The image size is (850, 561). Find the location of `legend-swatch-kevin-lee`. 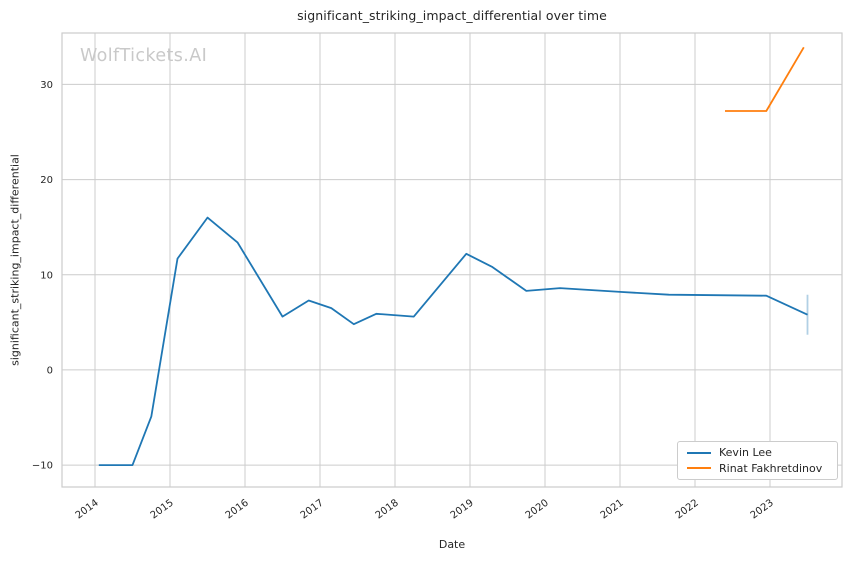

legend-swatch-kevin-lee is located at coordinates (699, 452).